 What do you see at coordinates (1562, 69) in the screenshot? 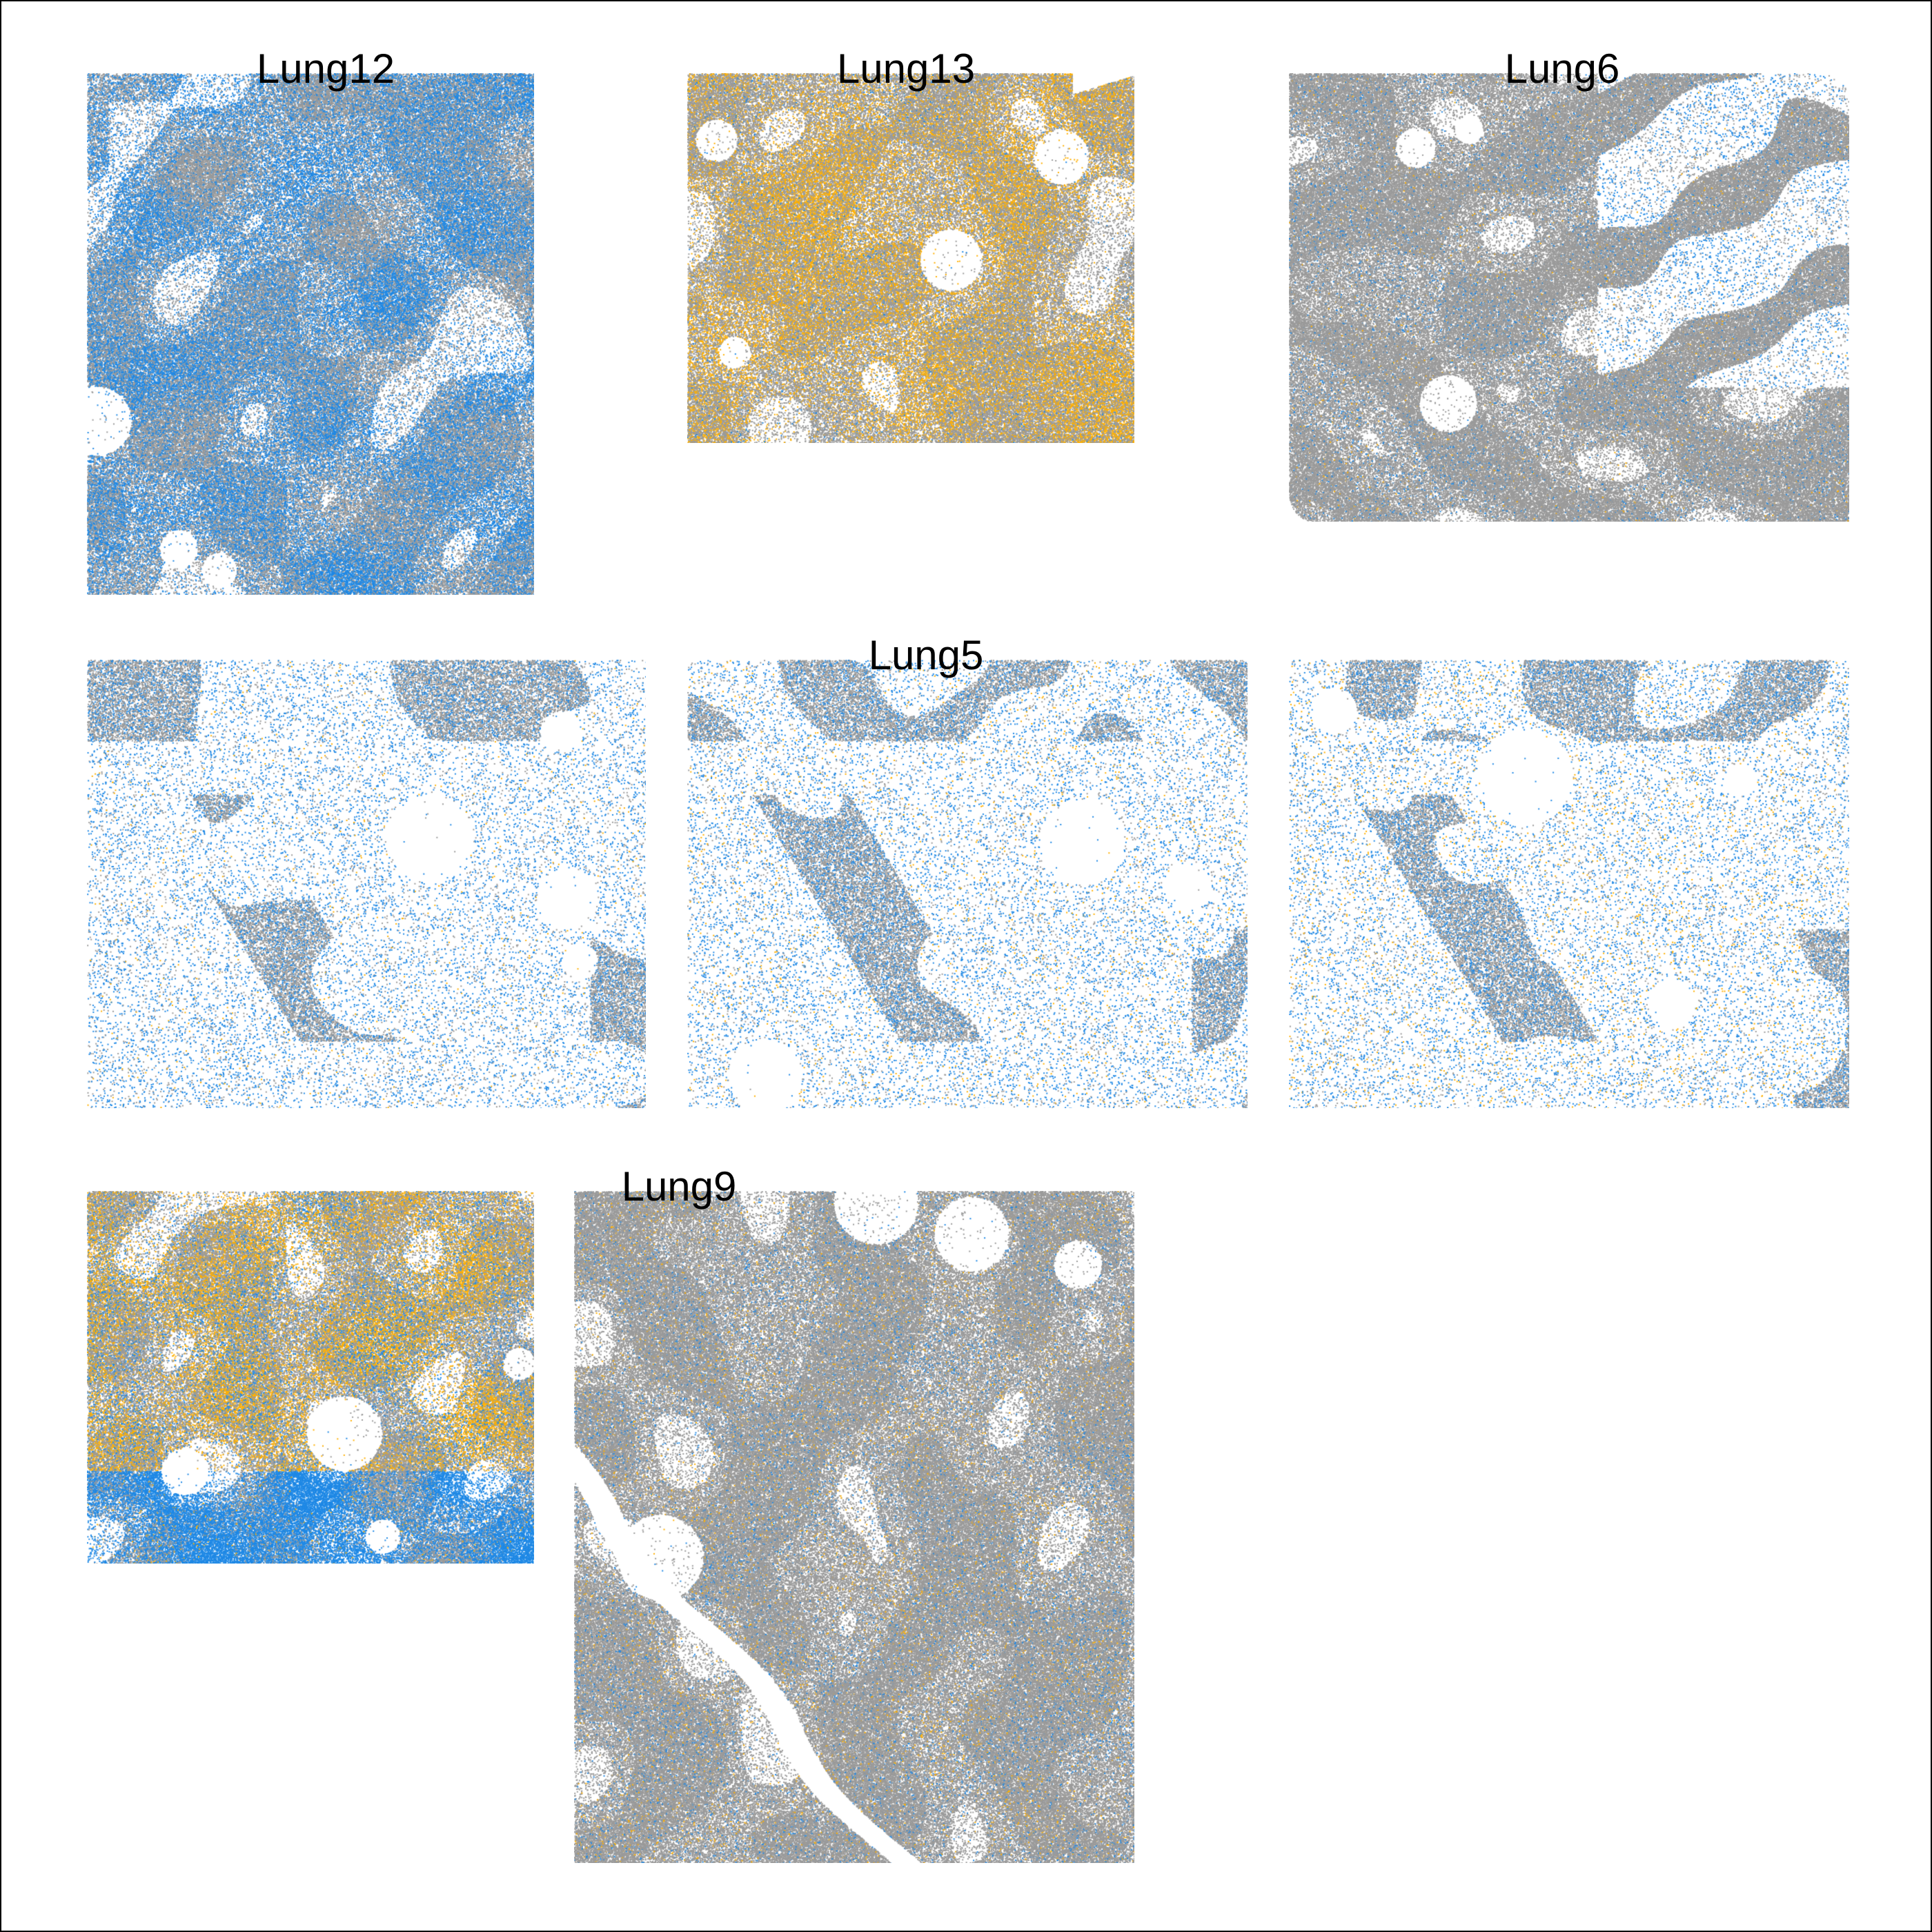
I see `panel-title-lung6: Lung6` at bounding box center [1562, 69].